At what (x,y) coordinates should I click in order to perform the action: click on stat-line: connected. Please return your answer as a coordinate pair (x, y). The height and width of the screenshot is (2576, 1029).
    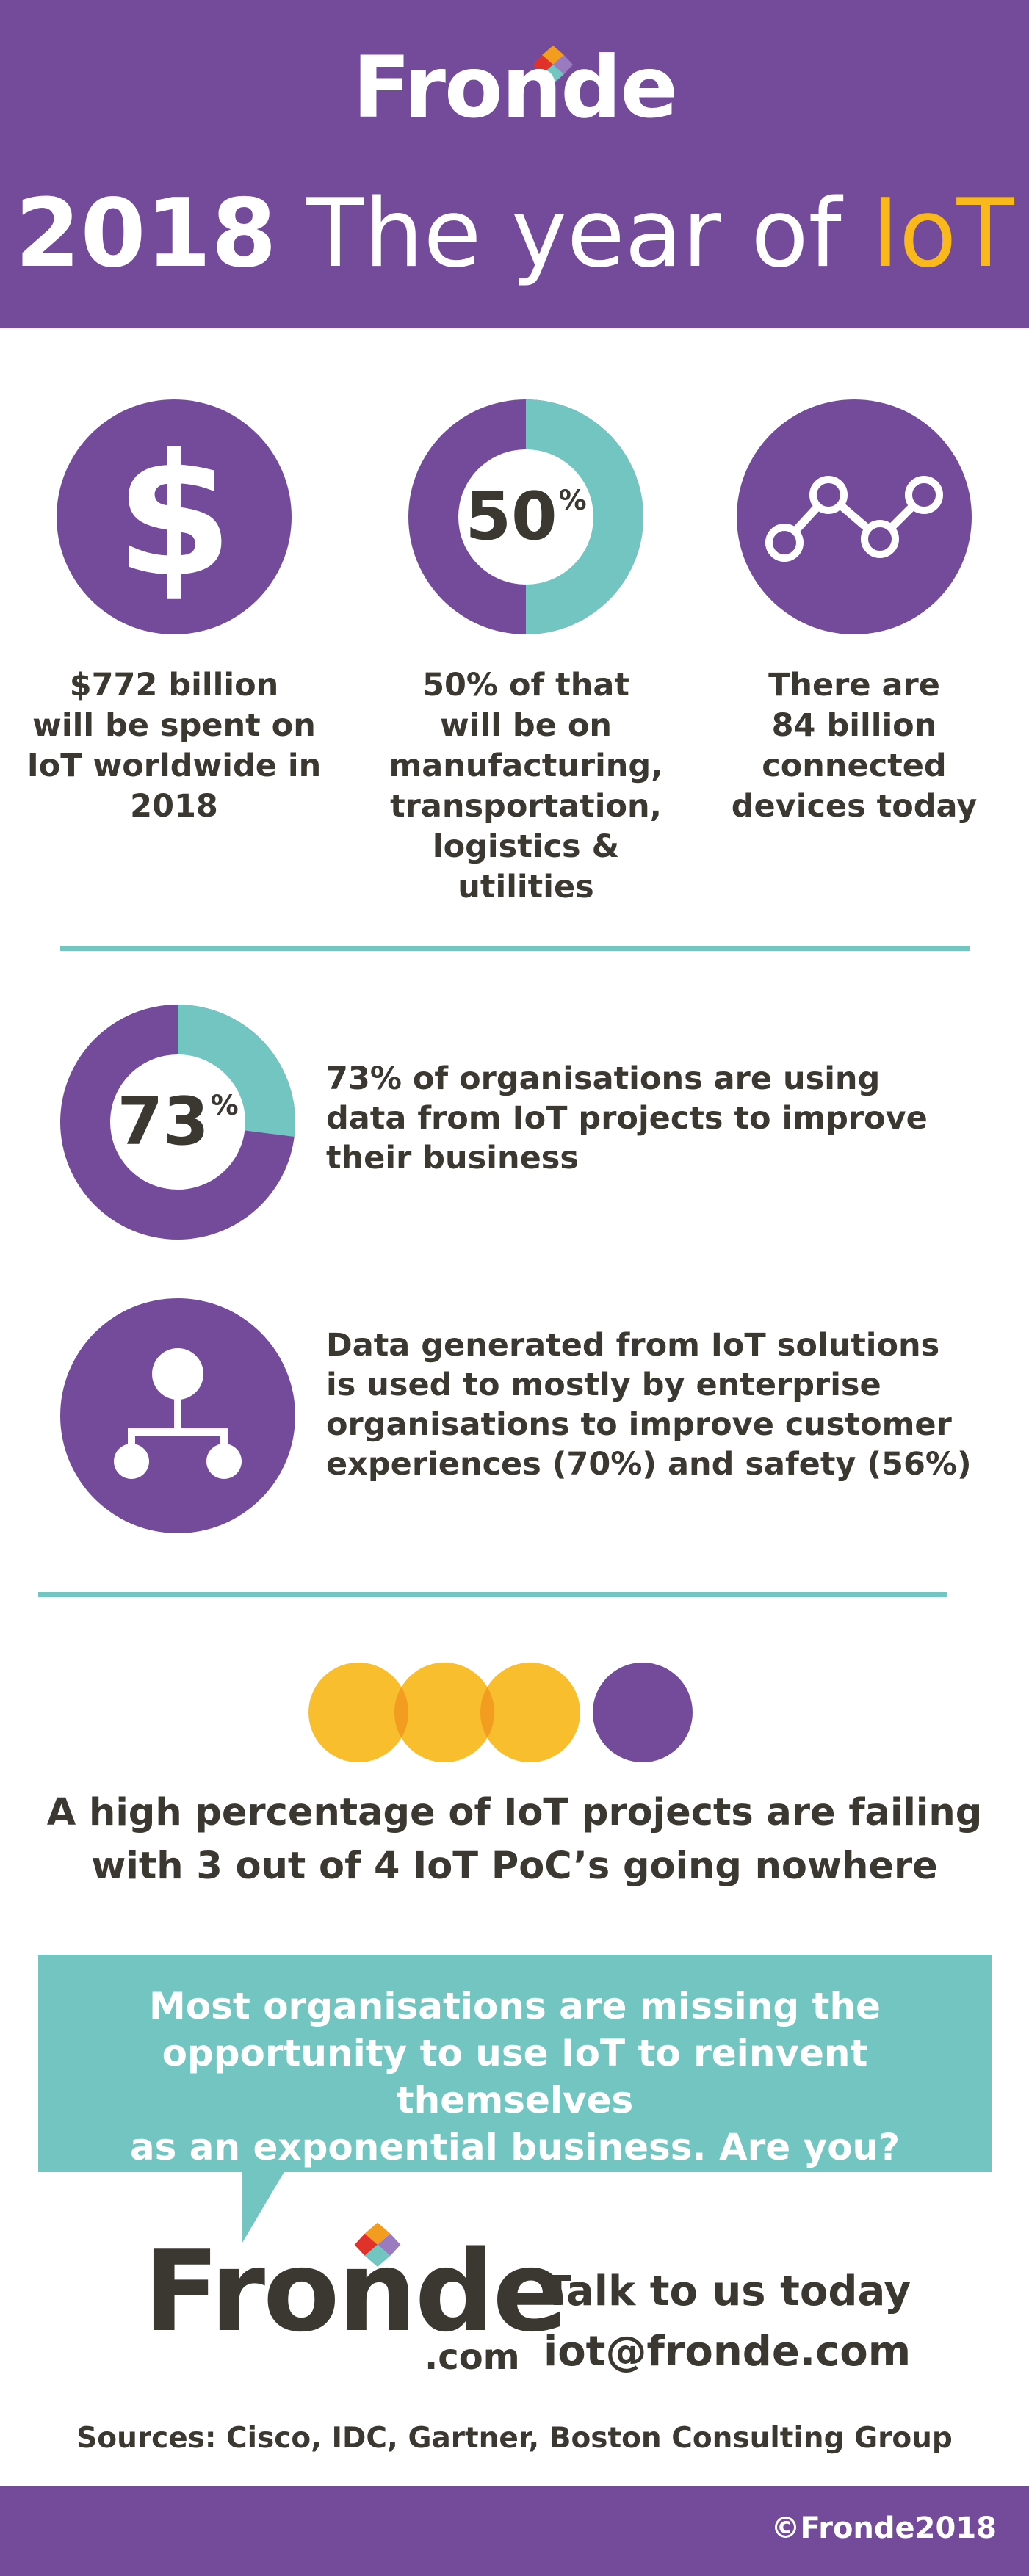
    Looking at the image, I should click on (854, 766).